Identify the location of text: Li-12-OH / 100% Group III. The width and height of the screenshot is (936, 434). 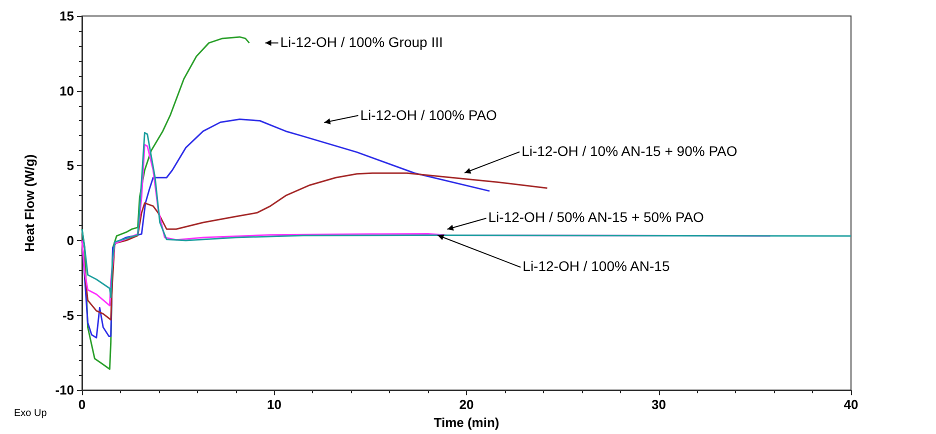
(361, 42).